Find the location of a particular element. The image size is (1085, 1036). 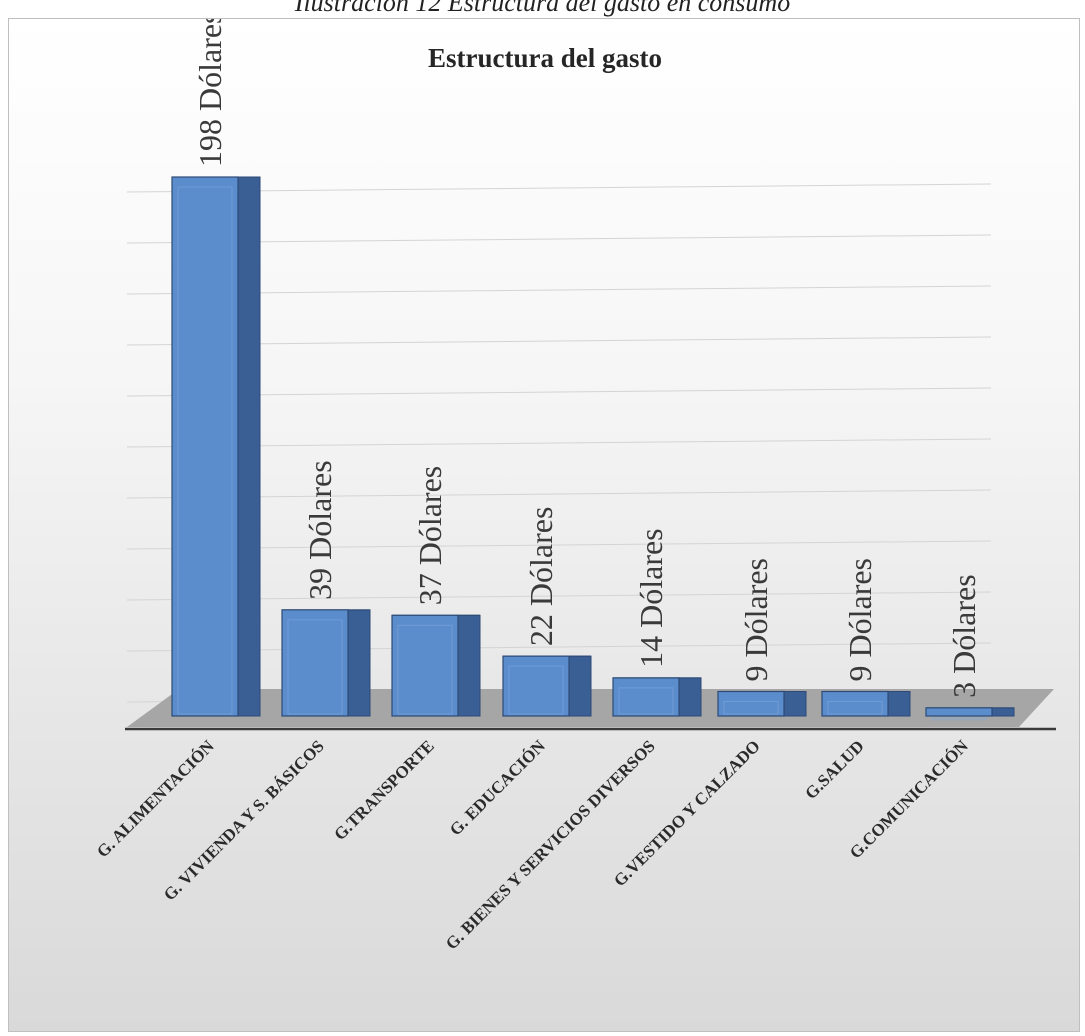

value-label-3: 37 Dólares is located at coordinates (430, 536).